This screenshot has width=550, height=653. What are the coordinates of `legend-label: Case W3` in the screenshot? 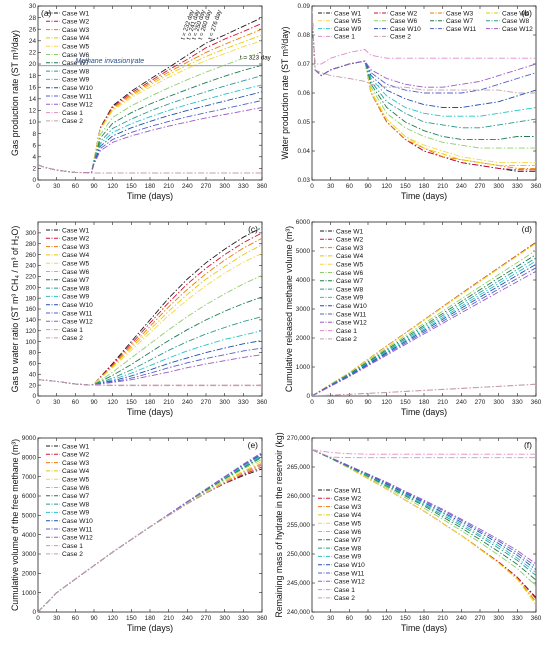 It's located at (75, 30).